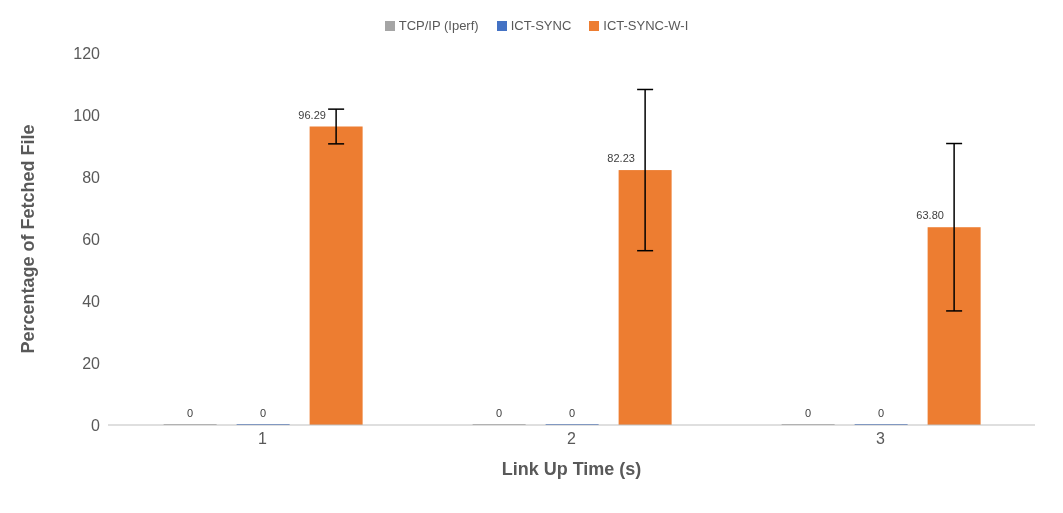 The width and height of the screenshot is (1063, 513). Describe the element at coordinates (263, 439) in the screenshot. I see `x-tick-label: 1` at that location.